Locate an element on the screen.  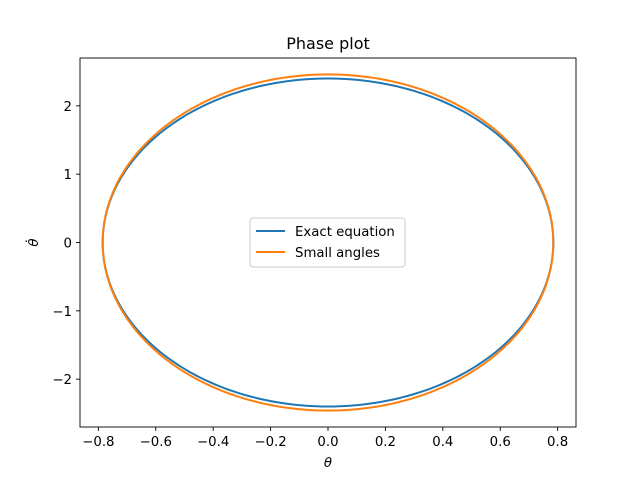
x-tick-label: −0.6 is located at coordinates (156, 442).